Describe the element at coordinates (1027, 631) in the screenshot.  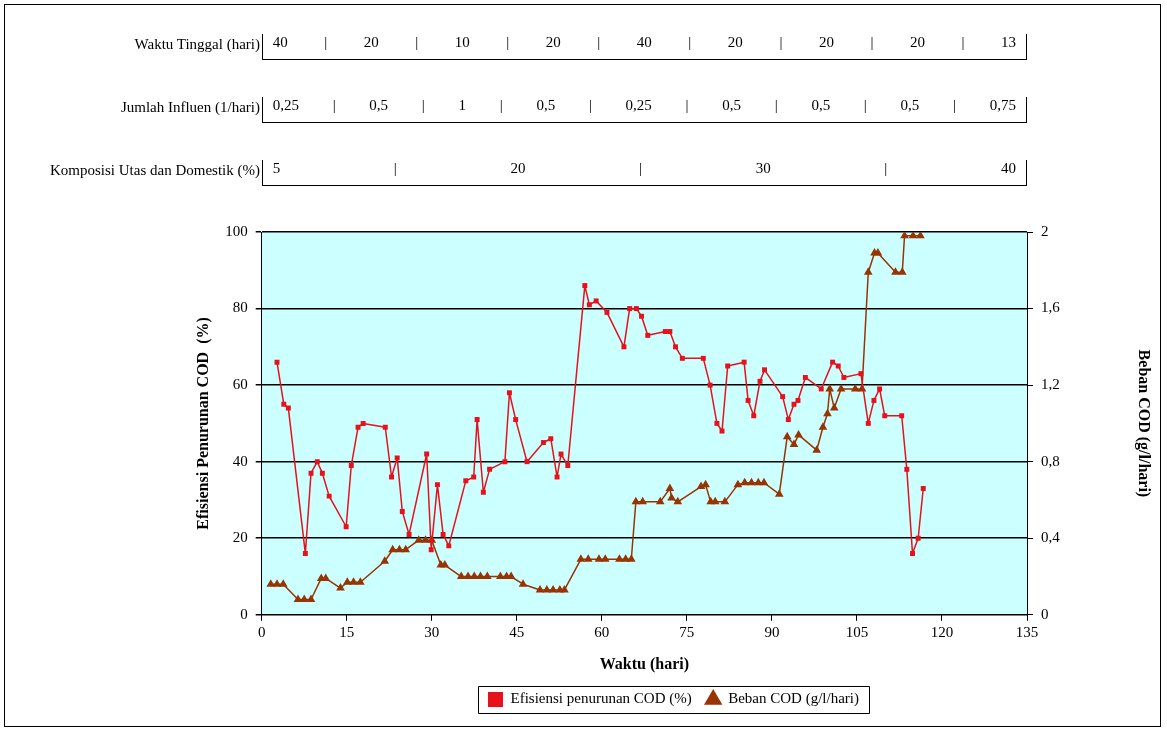
I see `x-tick-label: 135` at that location.